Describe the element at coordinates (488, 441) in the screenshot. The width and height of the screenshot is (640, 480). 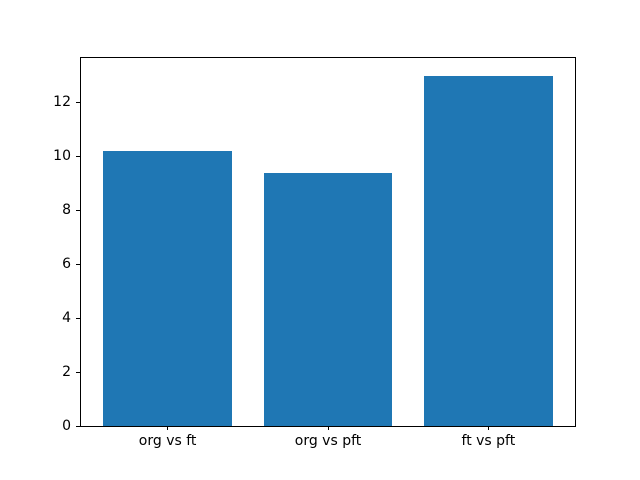
I see `x-tick-label-ft-vs-pft: ft vs pft` at that location.